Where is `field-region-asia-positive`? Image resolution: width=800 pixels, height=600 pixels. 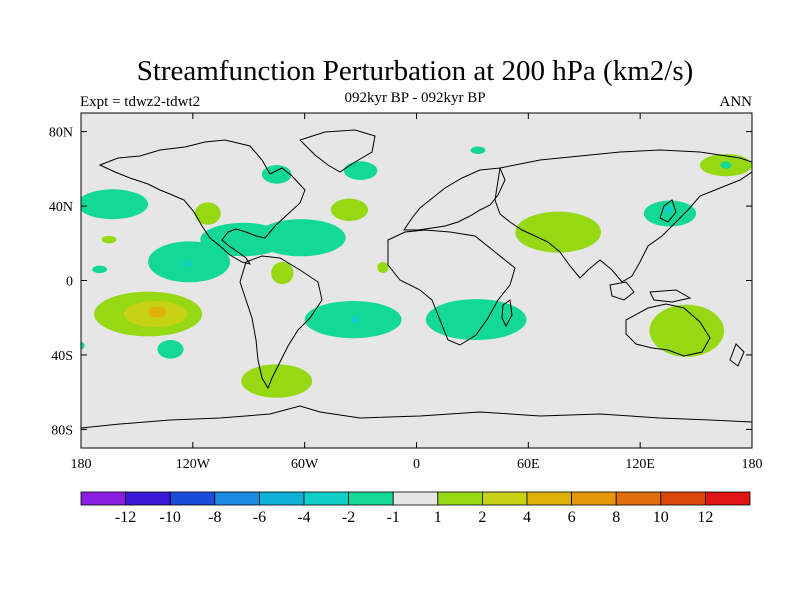 field-region-asia-positive is located at coordinates (558, 232).